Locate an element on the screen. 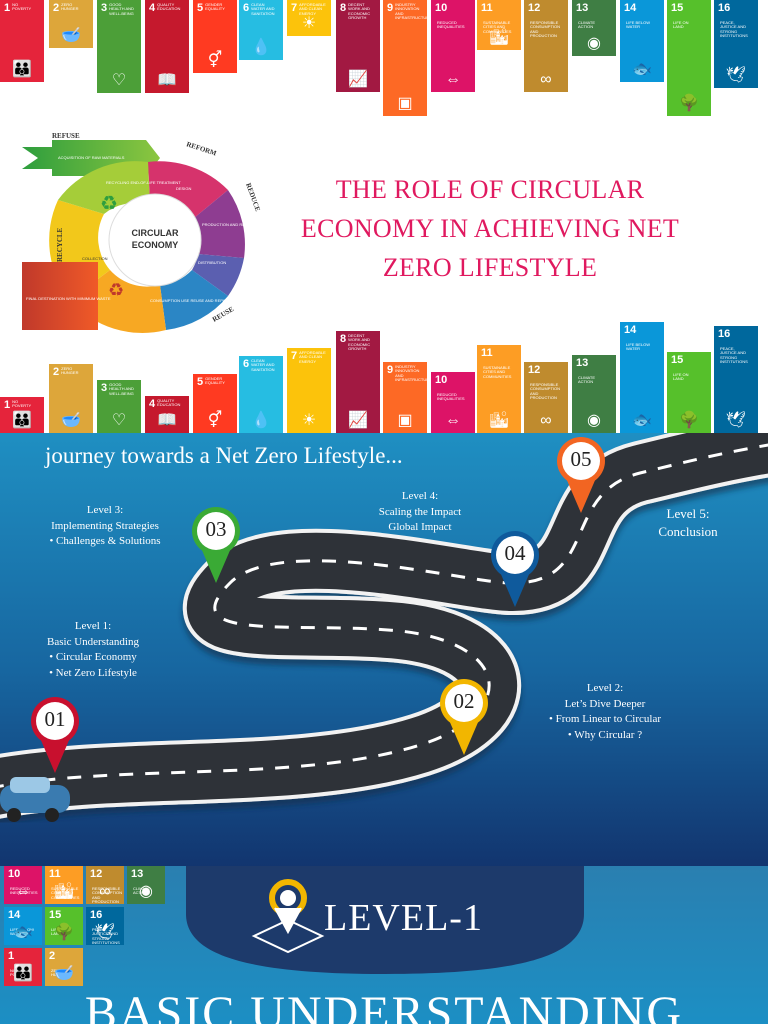 Image resolution: width=768 pixels, height=1024 pixels. wheel-segment-text-collection: COLLECTION is located at coordinates (95, 258).